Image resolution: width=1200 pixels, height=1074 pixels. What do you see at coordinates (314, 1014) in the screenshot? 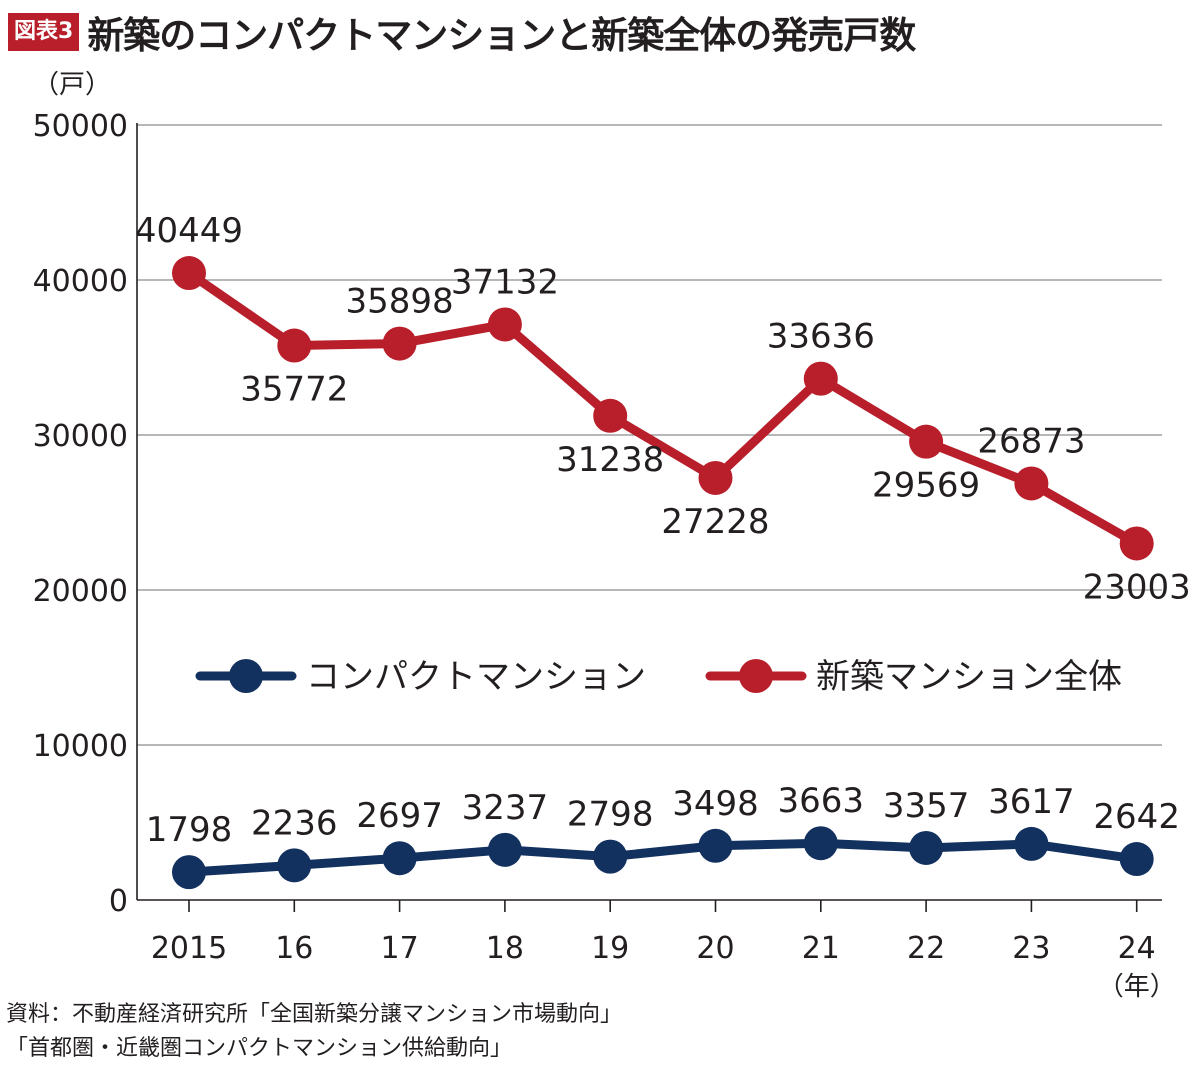
I see `source-line-1: 資料：不動産経済研究所「全国新築分譲マンション市場動向」` at bounding box center [314, 1014].